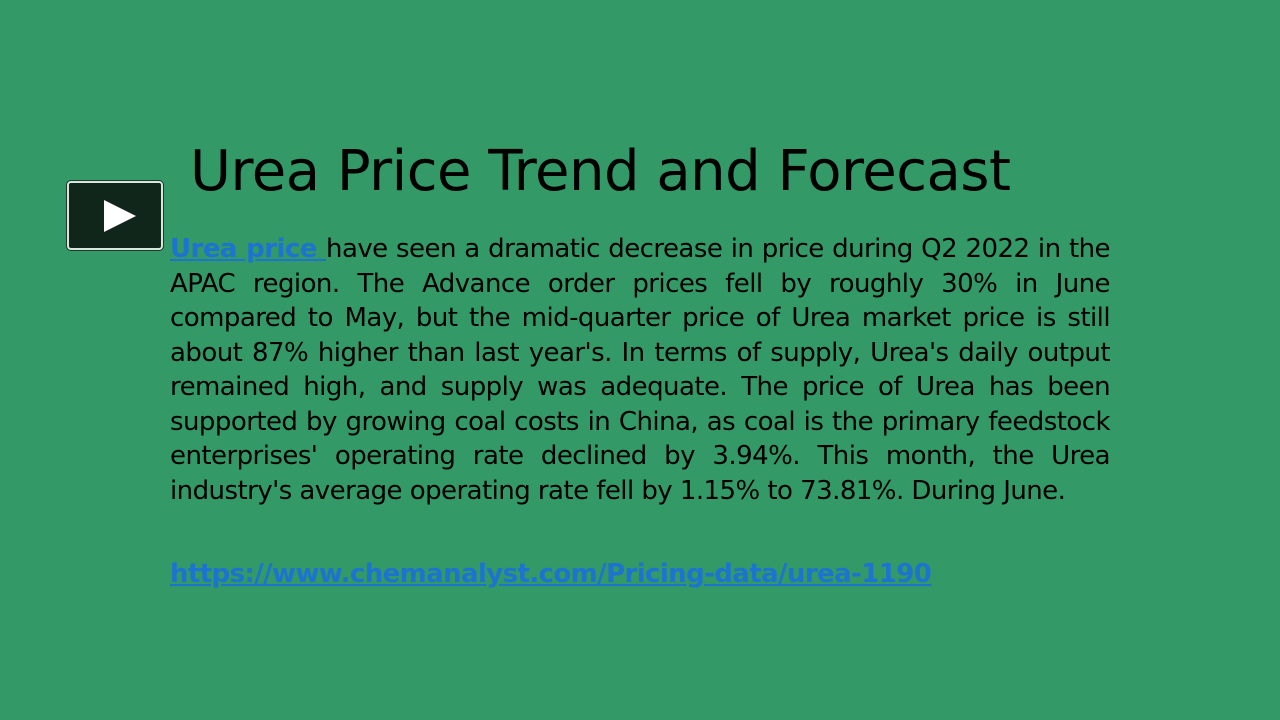  What do you see at coordinates (248, 249) in the screenshot?
I see `urea-price-link: Urea price` at bounding box center [248, 249].